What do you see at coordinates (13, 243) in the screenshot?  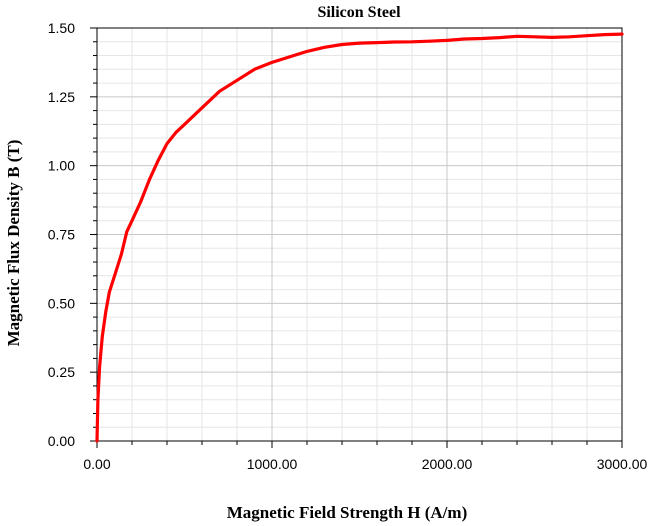 I see `y-axis-title: Magnetic Flux Density B (T)` at bounding box center [13, 243].